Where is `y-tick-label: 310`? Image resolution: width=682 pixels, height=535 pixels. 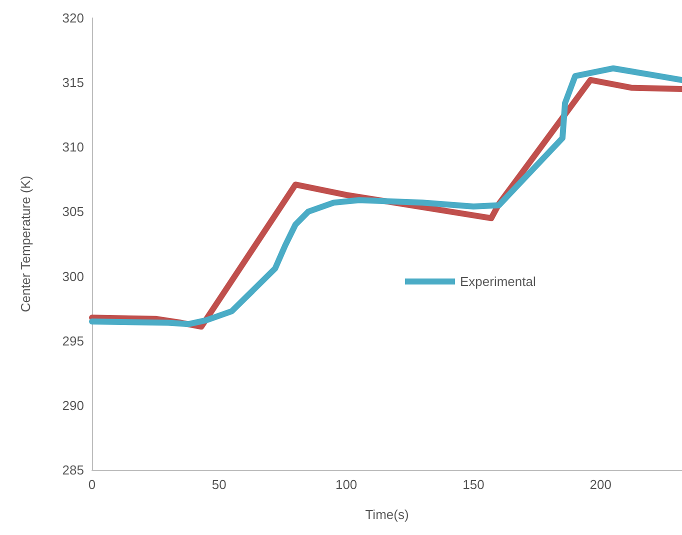 y-tick-label: 310 is located at coordinates (73, 147).